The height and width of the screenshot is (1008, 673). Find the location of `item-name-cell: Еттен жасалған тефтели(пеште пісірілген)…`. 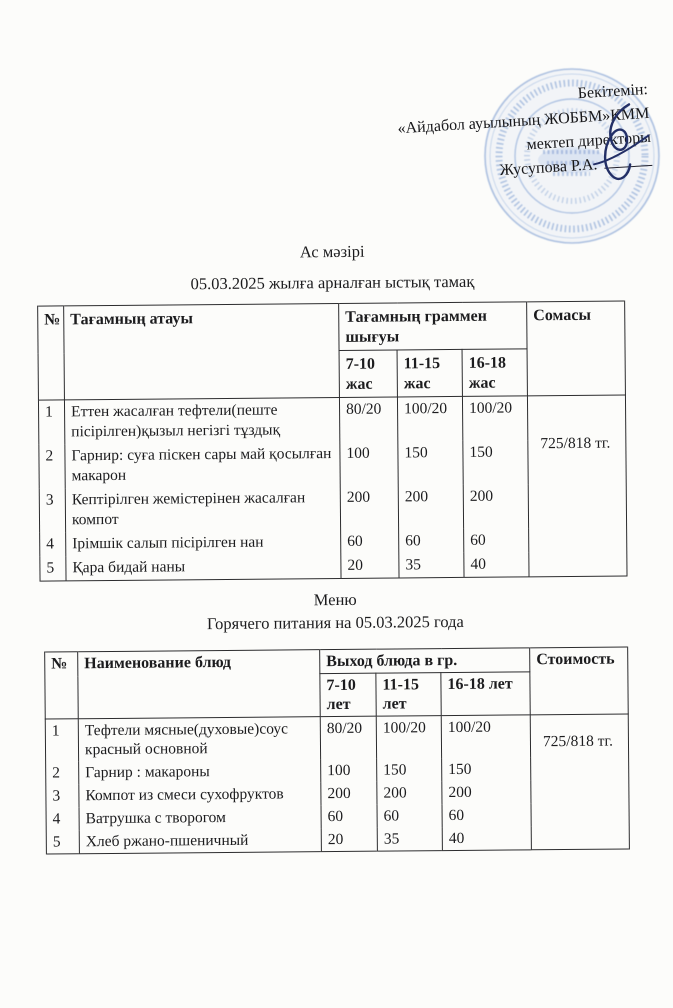

item-name-cell: Еттен жасалған тефтели(пеште пісірілген)… is located at coordinates (202, 421).